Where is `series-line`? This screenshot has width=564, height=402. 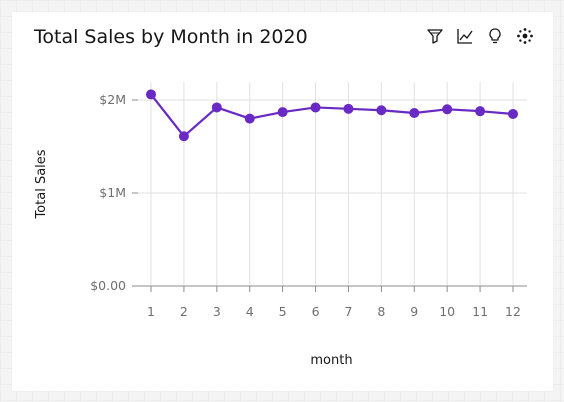 series-line is located at coordinates (332, 115).